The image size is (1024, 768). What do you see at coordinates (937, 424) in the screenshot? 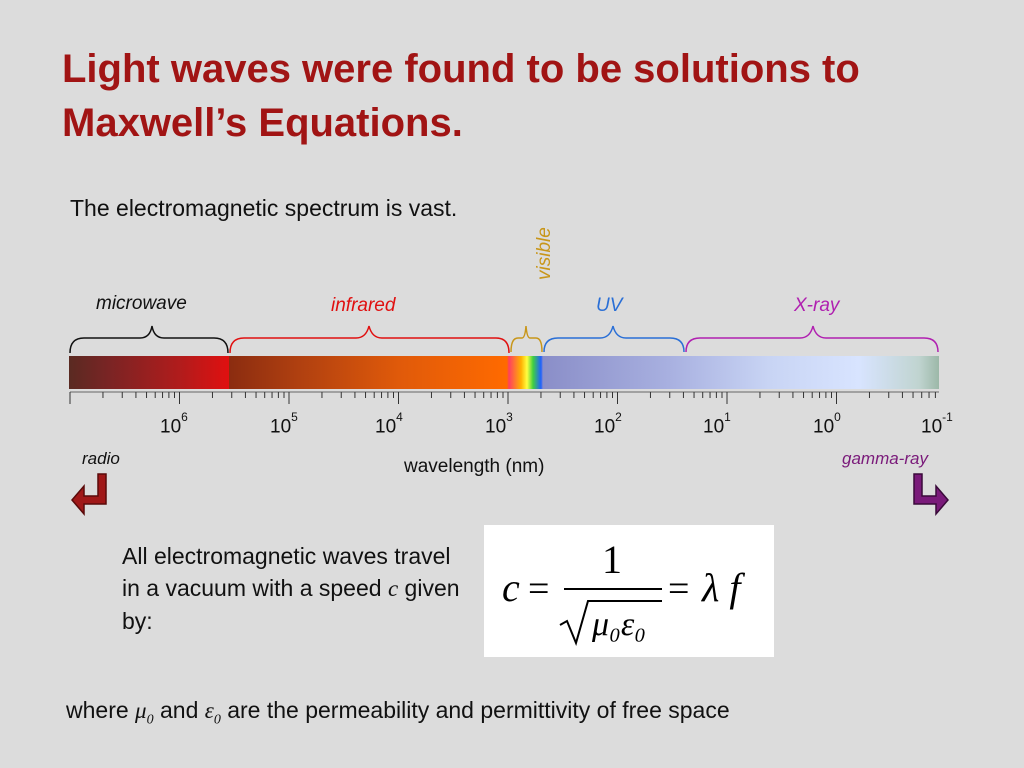
I see `tick-label: 10⁻¹` at bounding box center [937, 424].